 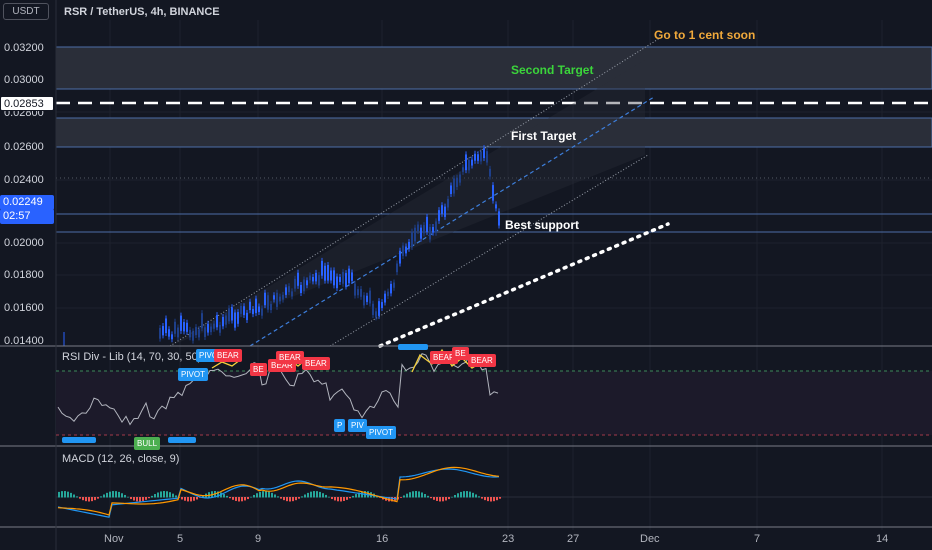 I want to click on price-axis-label: 0.01600, so click(x=24, y=308).